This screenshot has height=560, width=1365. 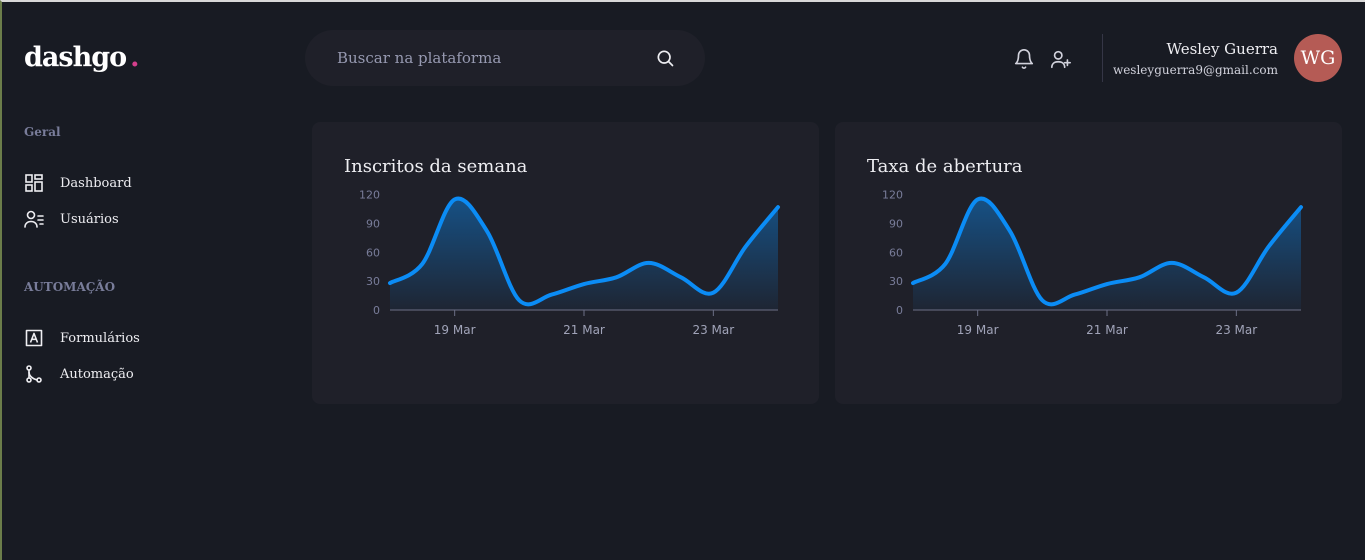 I want to click on sidebar-item-automacao: Automação, so click(x=79, y=374).